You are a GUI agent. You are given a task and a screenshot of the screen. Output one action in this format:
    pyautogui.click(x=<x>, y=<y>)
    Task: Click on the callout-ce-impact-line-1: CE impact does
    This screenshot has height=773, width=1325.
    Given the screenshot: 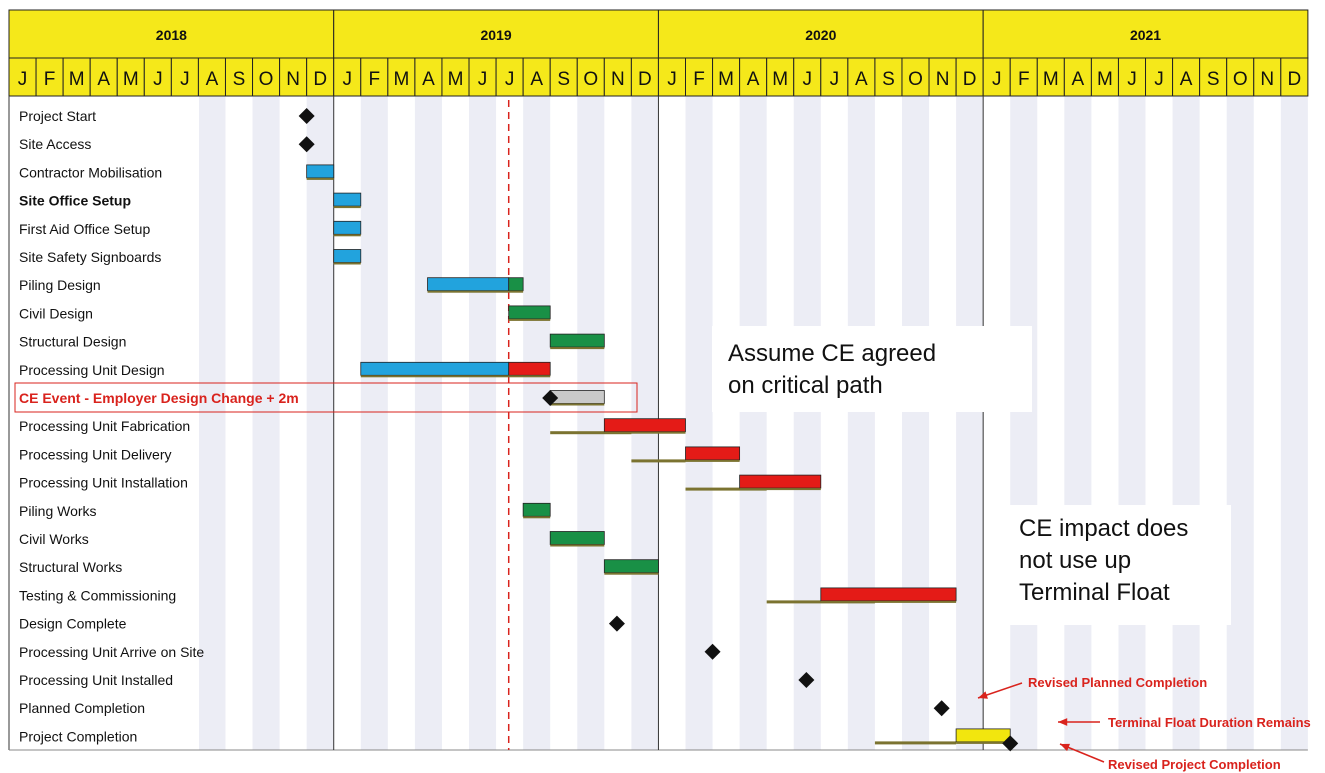 What is the action you would take?
    pyautogui.click(x=1104, y=528)
    